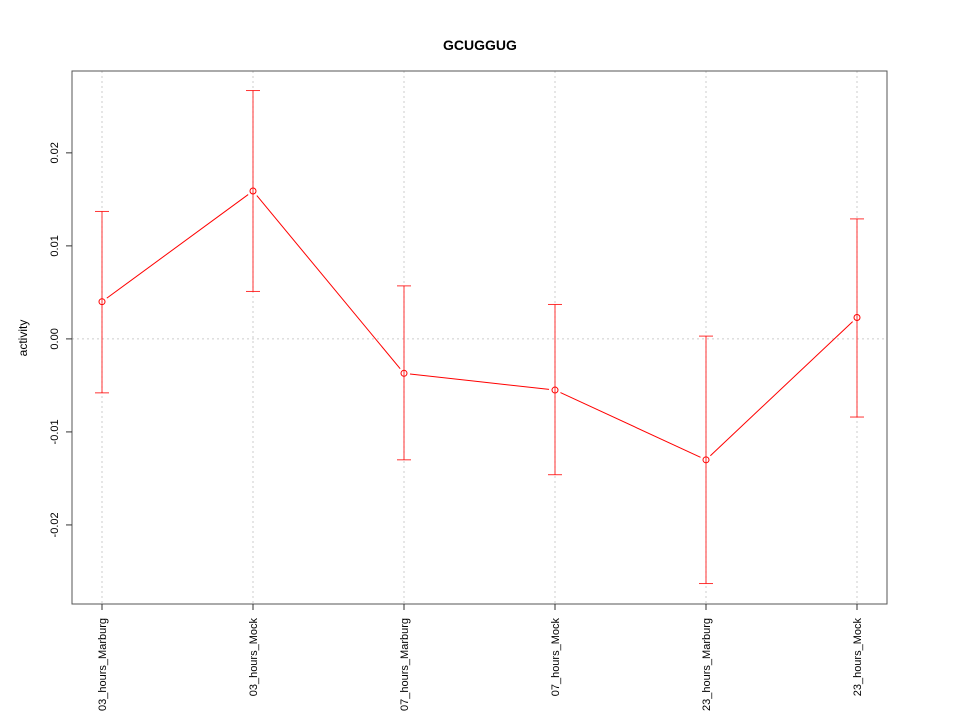 Image resolution: width=960 pixels, height=725 pixels. I want to click on y-tick-label: 0.02, so click(55, 152).